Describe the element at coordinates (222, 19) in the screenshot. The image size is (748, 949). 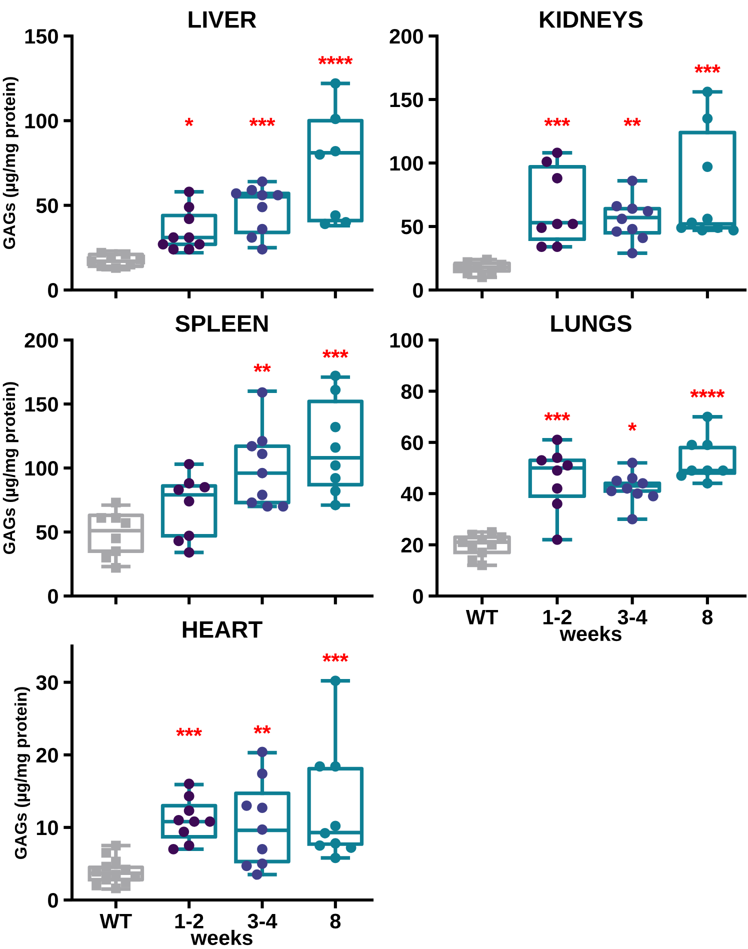
I see `chart-title: LIVER` at that location.